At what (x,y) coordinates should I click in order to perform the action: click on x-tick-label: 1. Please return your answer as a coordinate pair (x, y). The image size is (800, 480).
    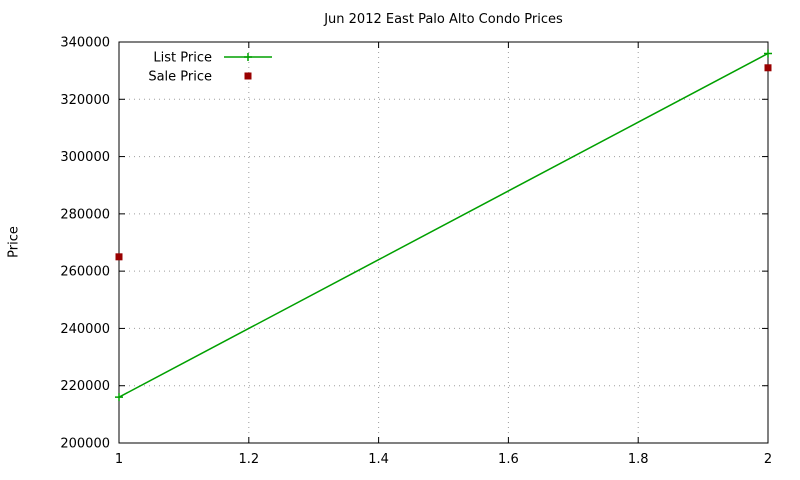
    Looking at the image, I should click on (119, 459).